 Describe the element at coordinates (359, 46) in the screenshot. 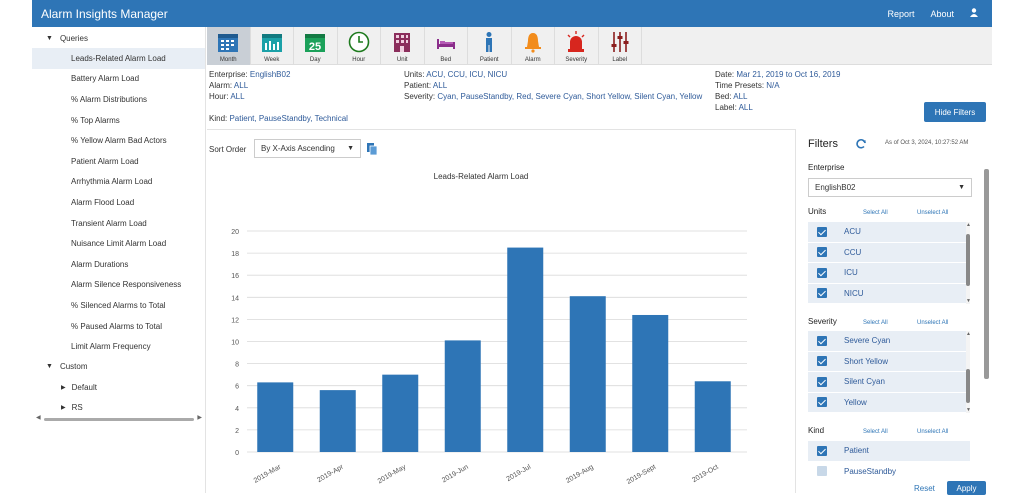

I see `toolbar-hour-button: Hour` at that location.